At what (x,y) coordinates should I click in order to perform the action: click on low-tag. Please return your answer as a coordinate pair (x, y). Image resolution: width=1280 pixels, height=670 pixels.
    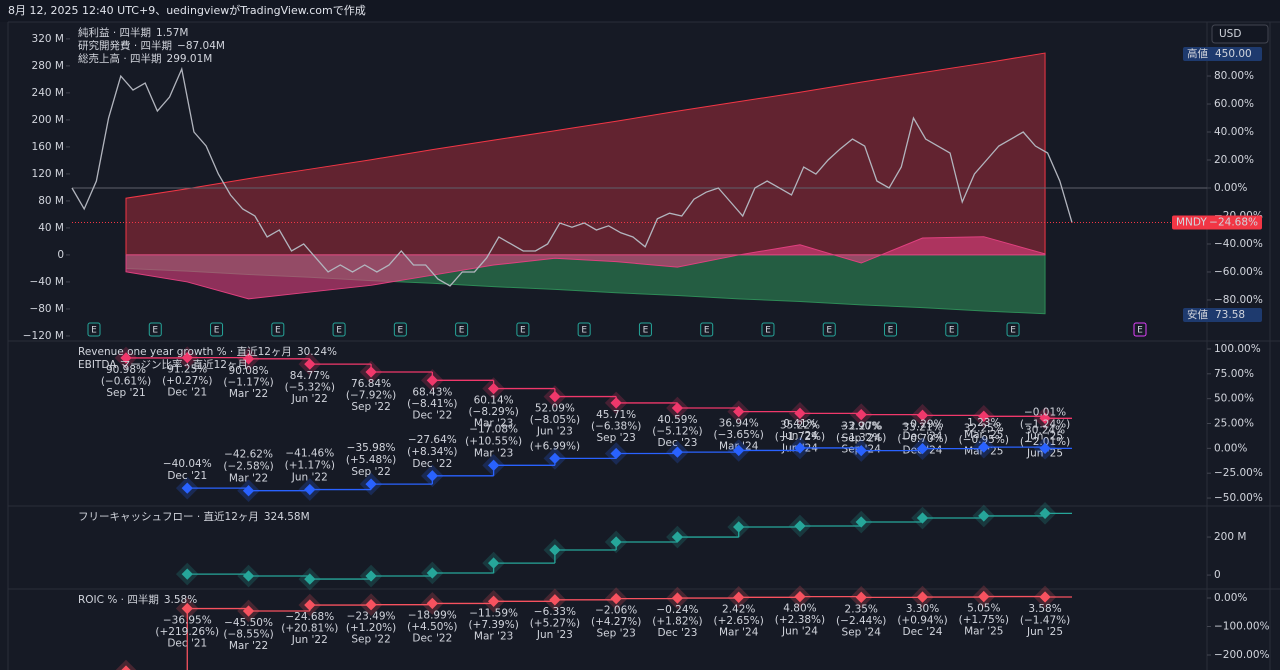
    Looking at the image, I should click on (1222, 315).